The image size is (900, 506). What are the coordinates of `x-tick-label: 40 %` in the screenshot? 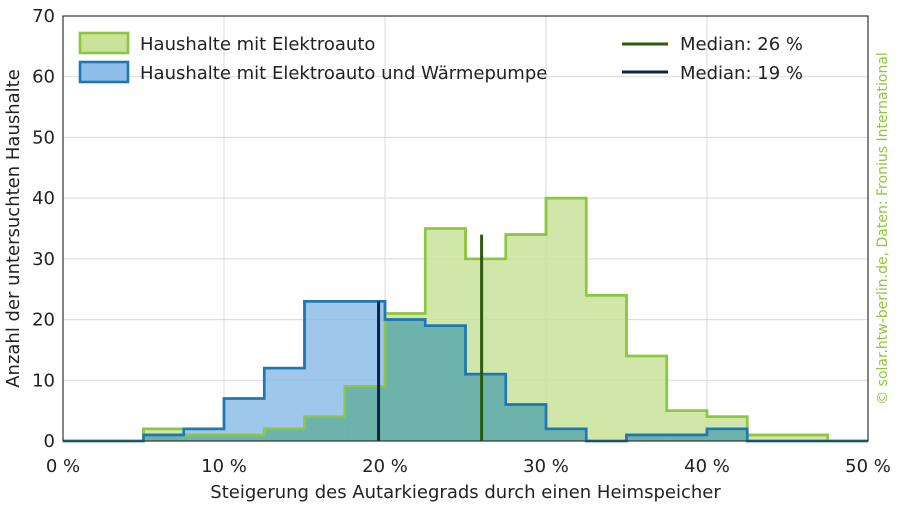 It's located at (707, 466).